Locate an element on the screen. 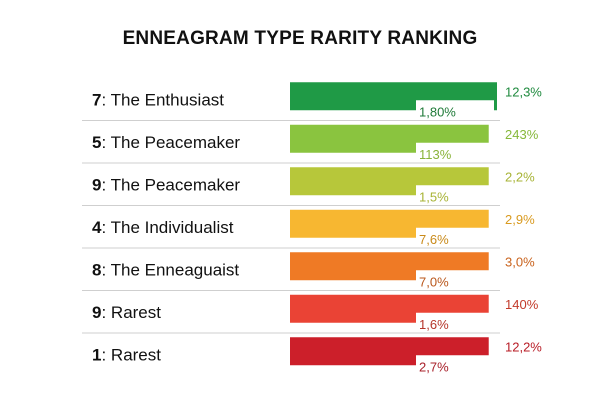  data-label-outer: 2,9% is located at coordinates (520, 219).